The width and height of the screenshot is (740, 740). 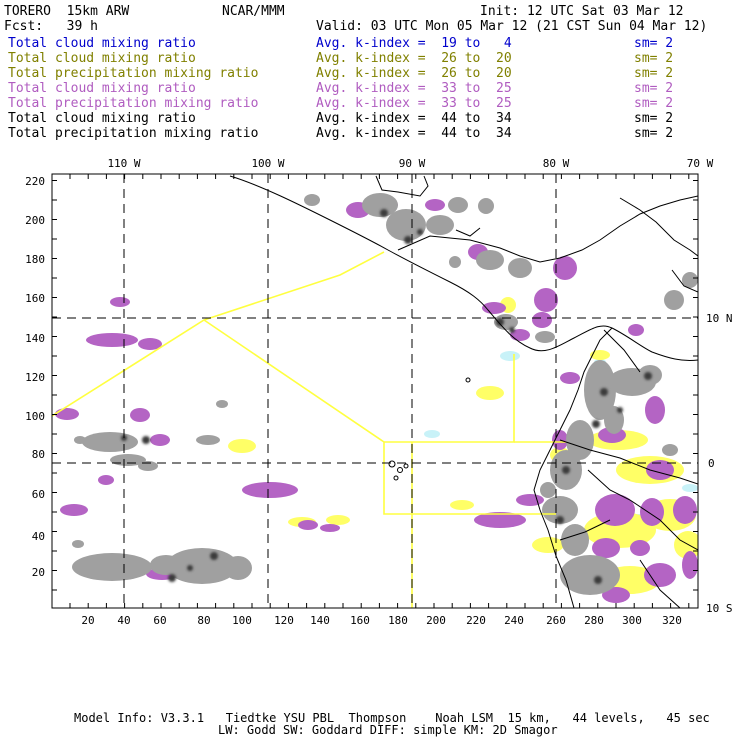 I want to click on y-tick-label: 200, so click(x=35, y=220).